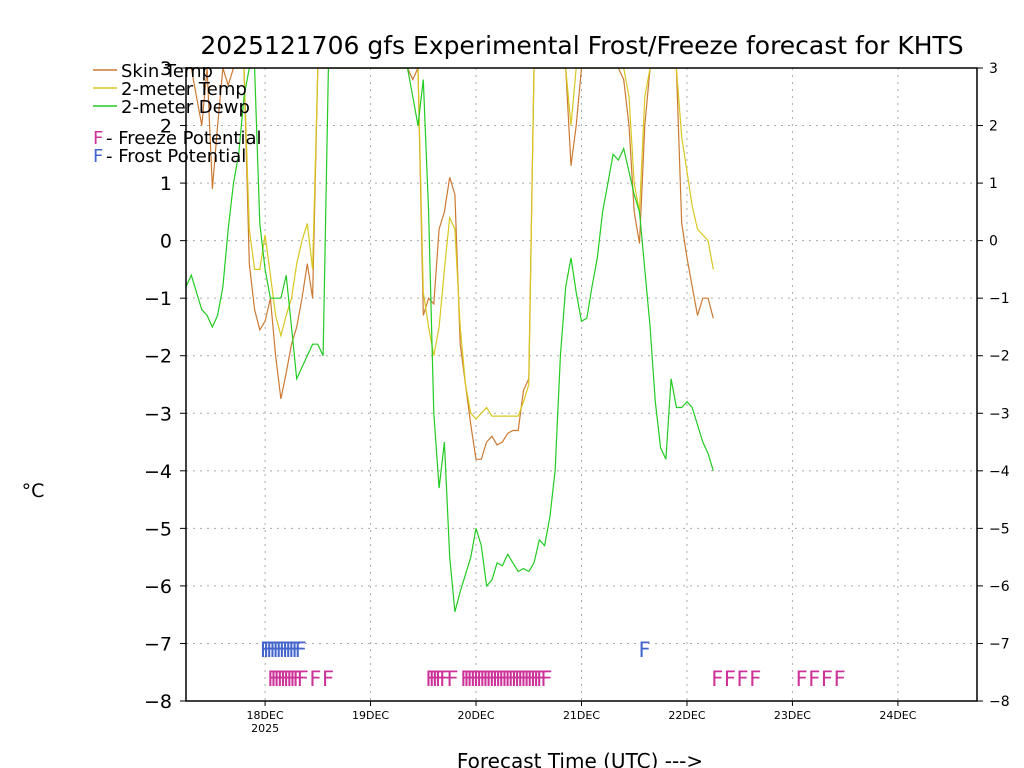 The image size is (1024, 768). I want to click on y-tick-label-left: −6, so click(158, 587).